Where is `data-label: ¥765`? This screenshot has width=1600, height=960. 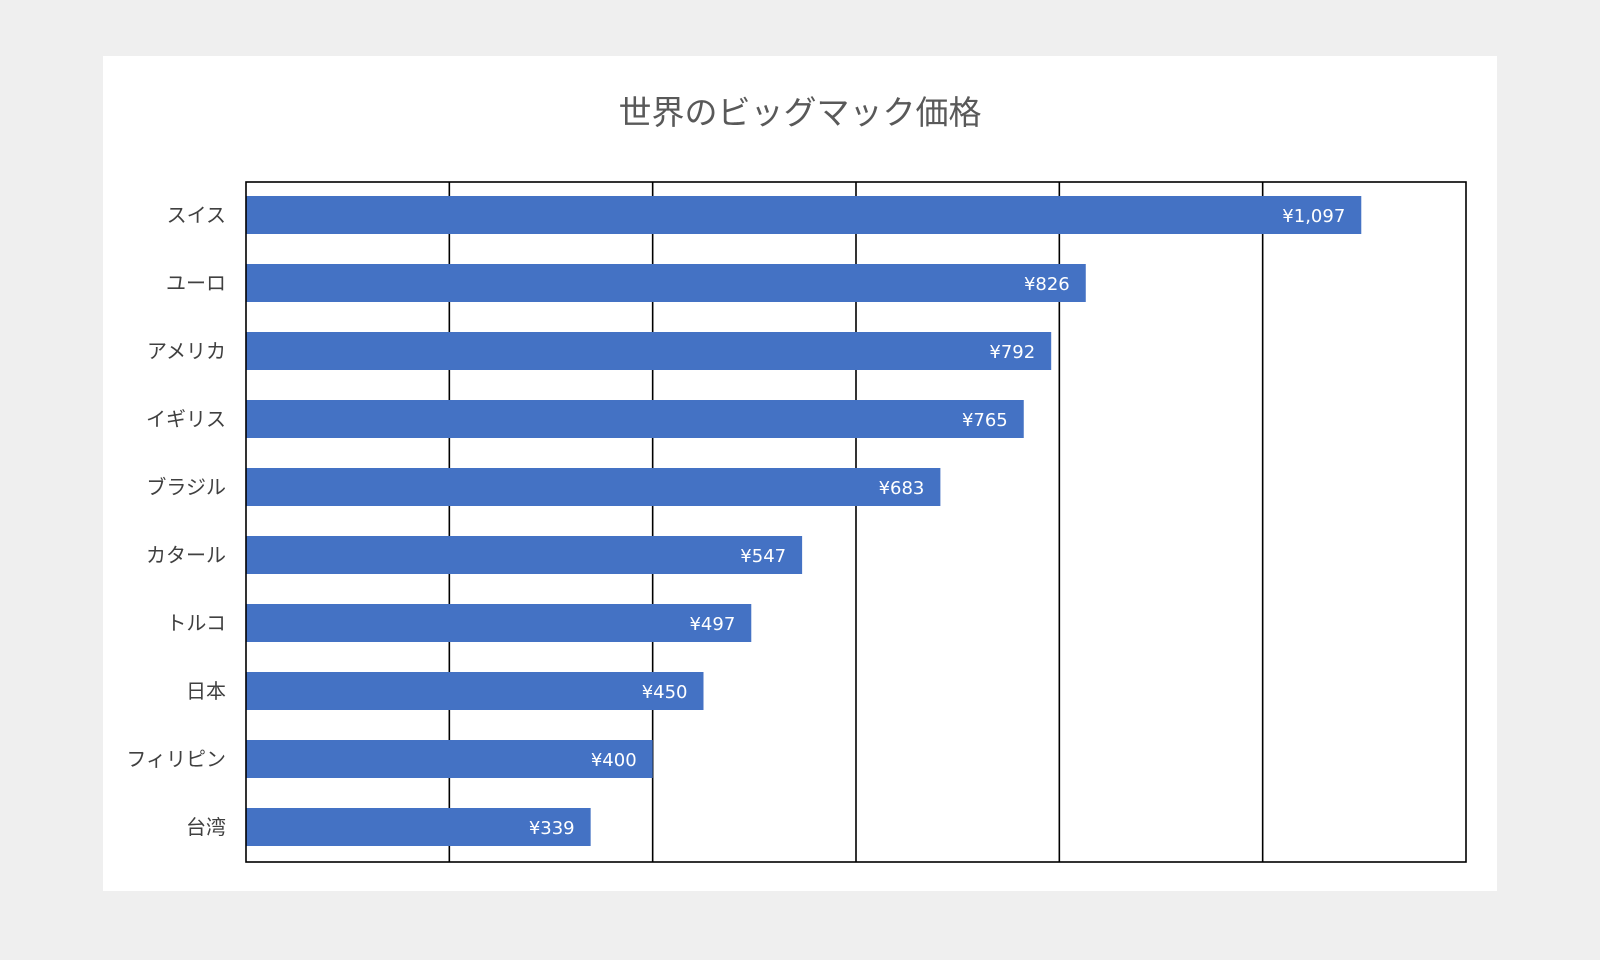 data-label: ¥765 is located at coordinates (985, 420).